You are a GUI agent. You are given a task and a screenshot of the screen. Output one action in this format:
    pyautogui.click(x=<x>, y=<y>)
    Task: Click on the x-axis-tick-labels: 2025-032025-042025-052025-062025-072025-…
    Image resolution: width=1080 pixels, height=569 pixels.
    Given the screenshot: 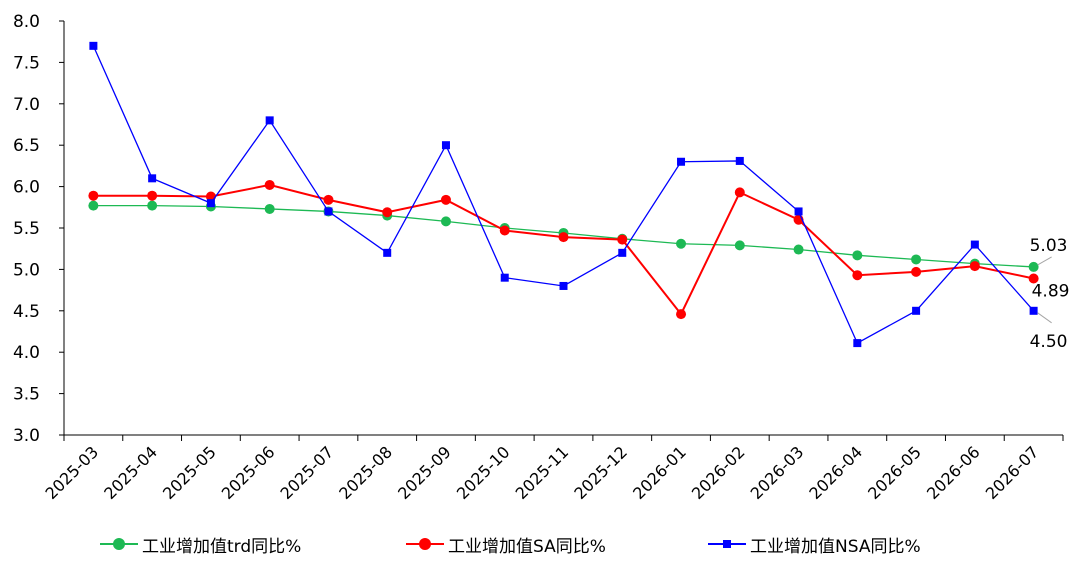 What is the action you would take?
    pyautogui.click(x=541, y=472)
    